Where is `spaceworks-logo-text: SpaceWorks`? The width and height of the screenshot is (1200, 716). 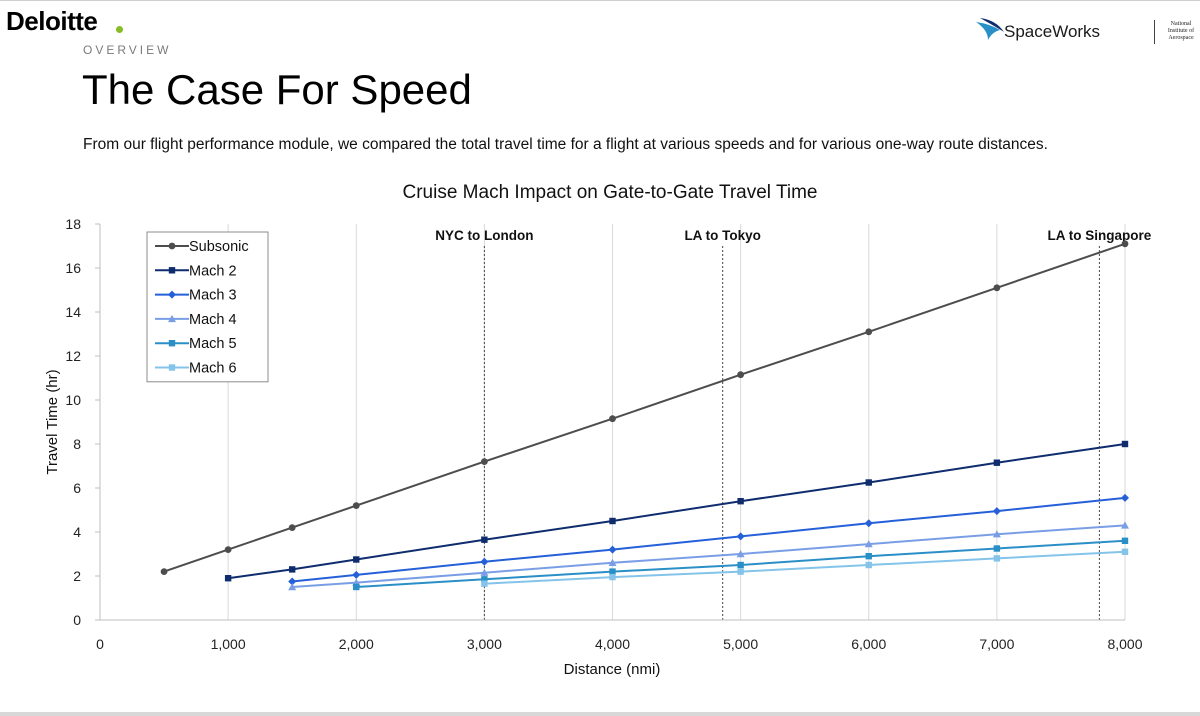 spaceworks-logo-text: SpaceWorks is located at coordinates (1052, 31).